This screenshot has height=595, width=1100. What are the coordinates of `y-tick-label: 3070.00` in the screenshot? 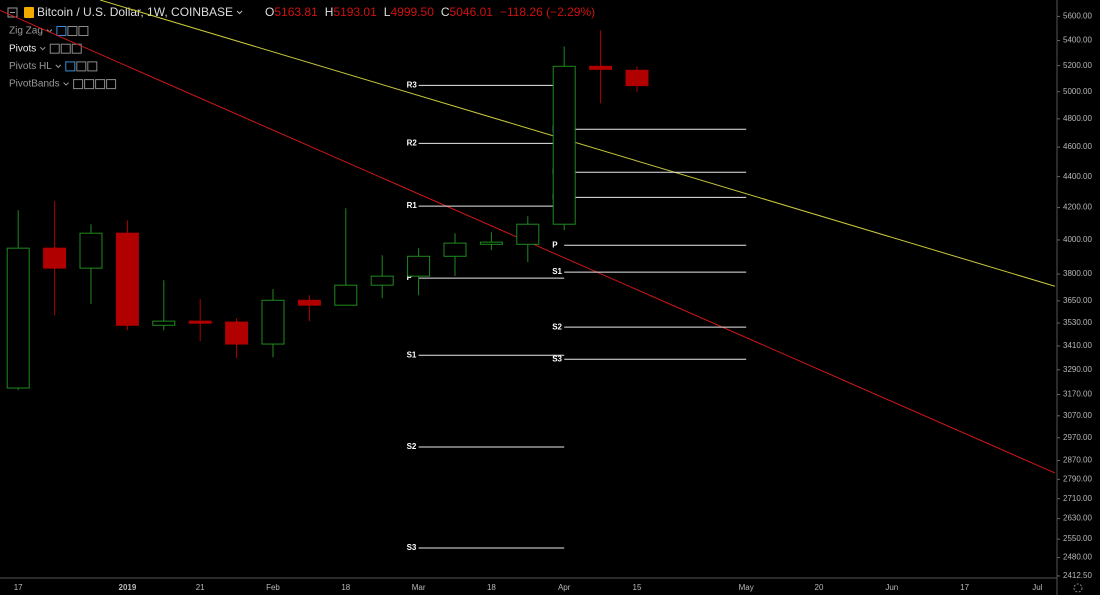 It's located at (1077, 415).